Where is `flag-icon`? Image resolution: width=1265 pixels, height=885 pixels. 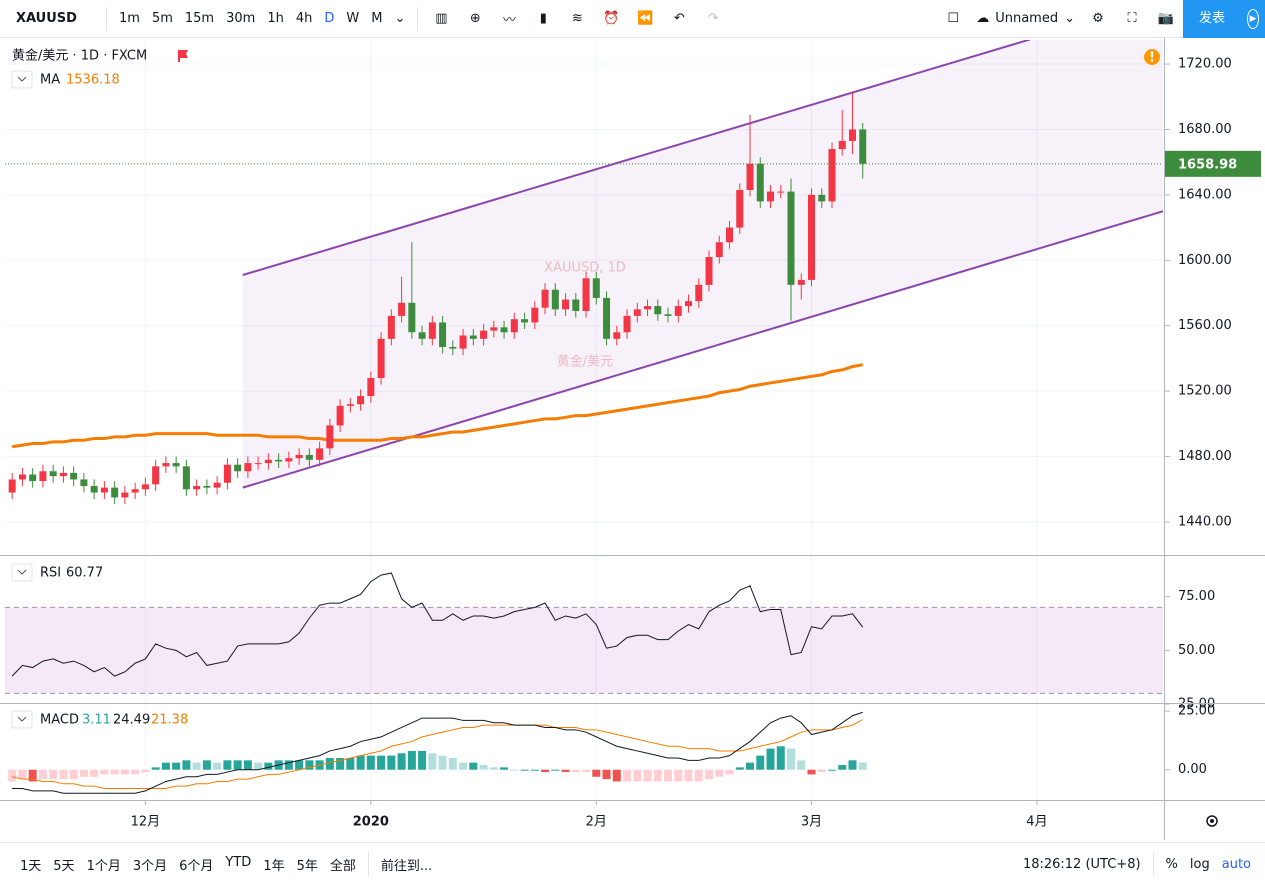
flag-icon is located at coordinates (183, 56).